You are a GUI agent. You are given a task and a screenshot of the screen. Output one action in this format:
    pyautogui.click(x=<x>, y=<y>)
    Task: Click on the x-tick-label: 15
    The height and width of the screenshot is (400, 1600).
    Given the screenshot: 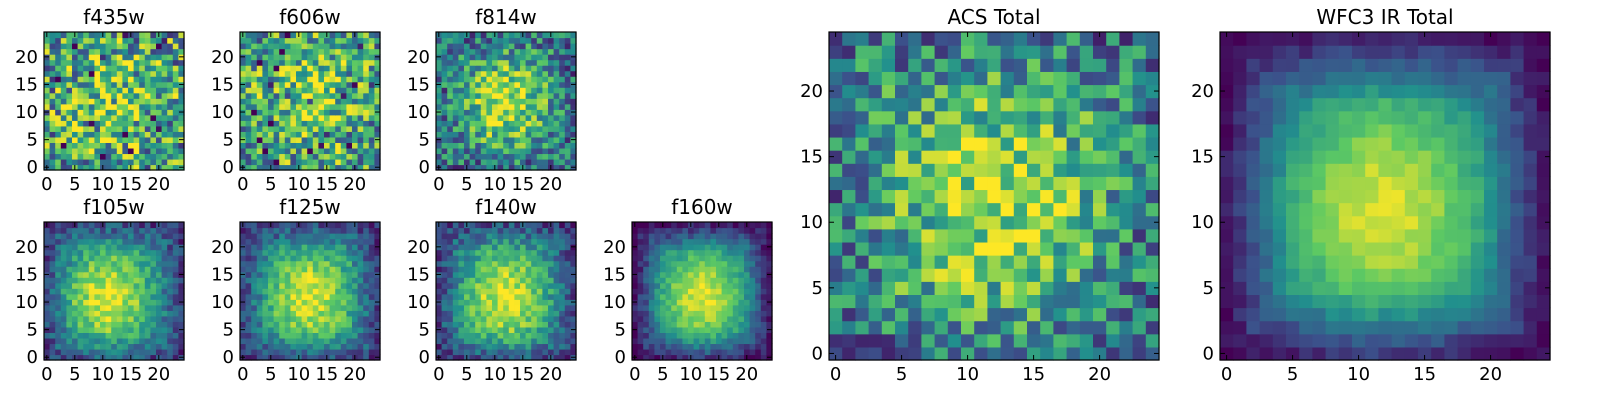 What is the action you would take?
    pyautogui.click(x=522, y=184)
    